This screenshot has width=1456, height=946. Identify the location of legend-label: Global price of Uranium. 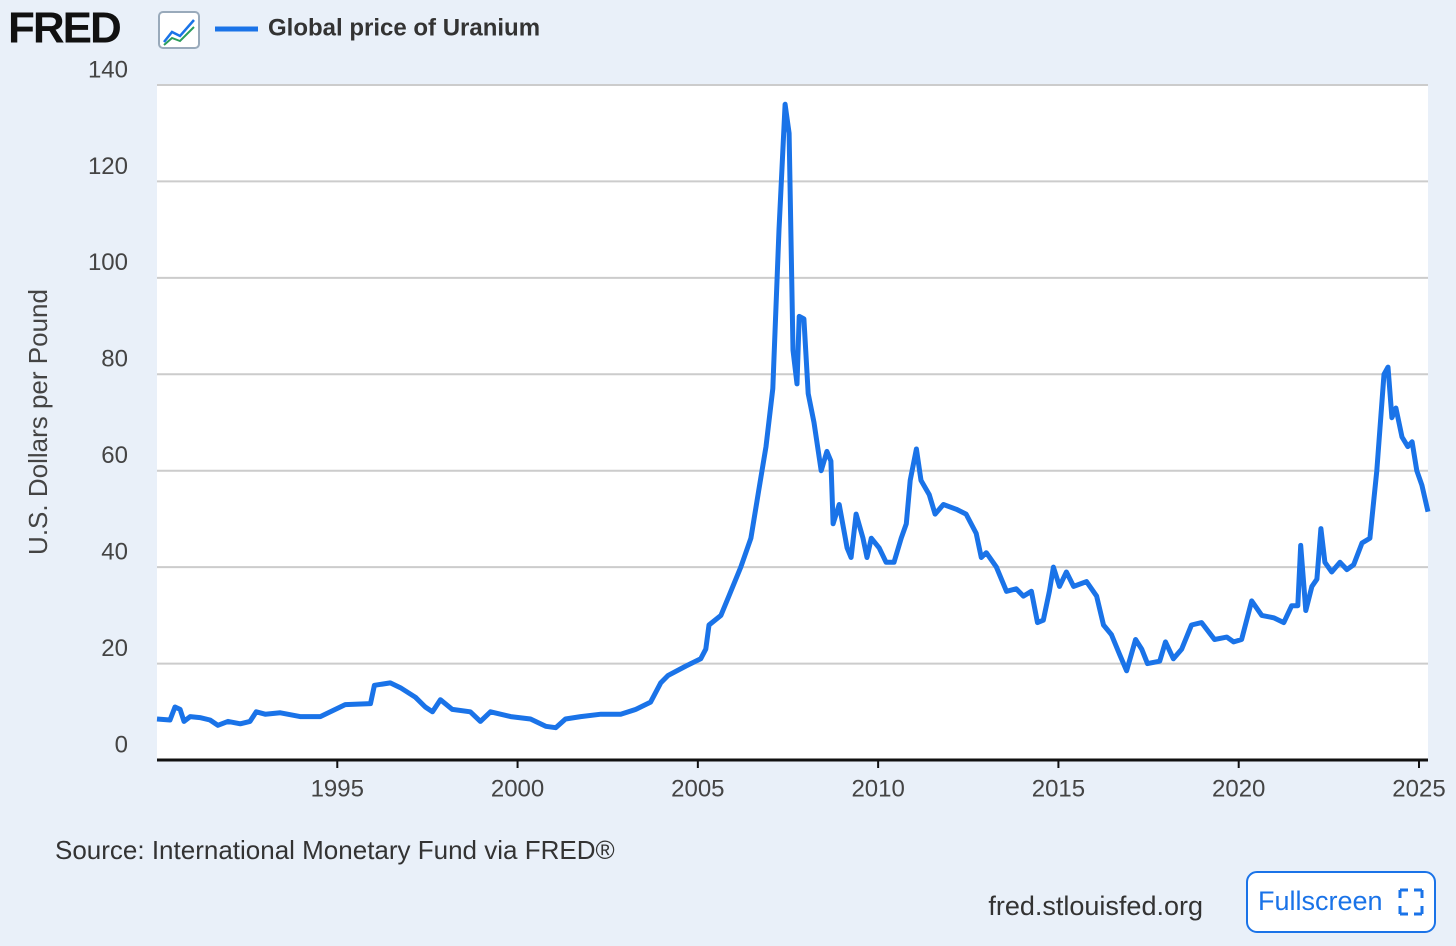
(404, 27).